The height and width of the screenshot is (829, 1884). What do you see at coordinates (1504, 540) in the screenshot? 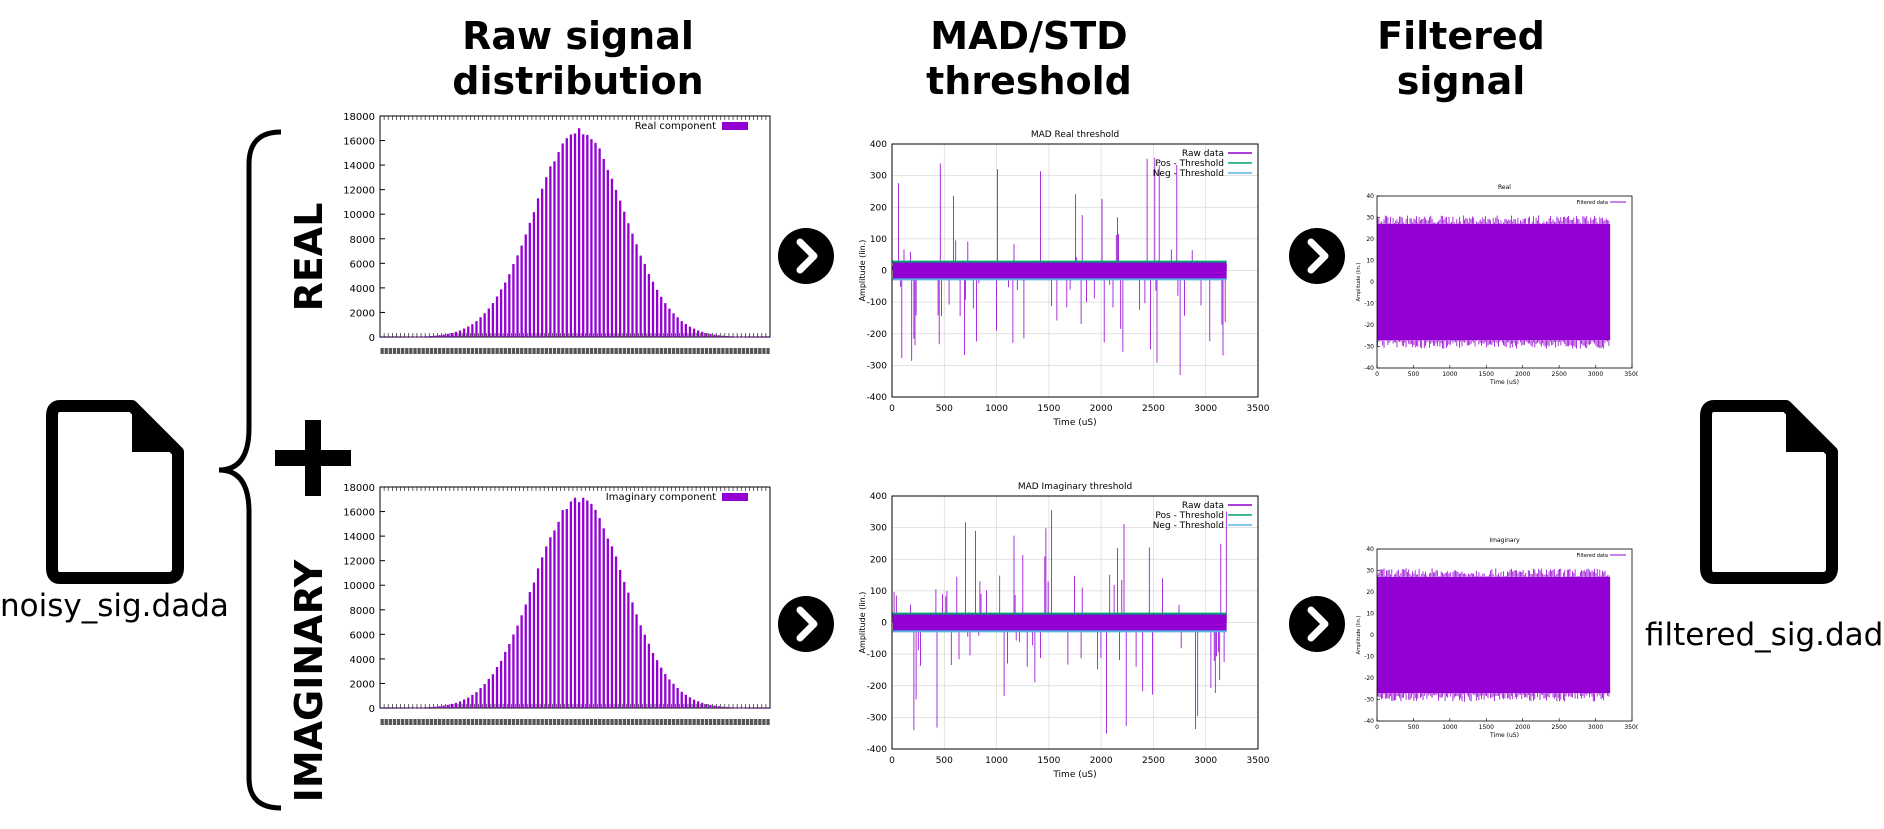
I see `chart-title: Imaginary` at bounding box center [1504, 540].